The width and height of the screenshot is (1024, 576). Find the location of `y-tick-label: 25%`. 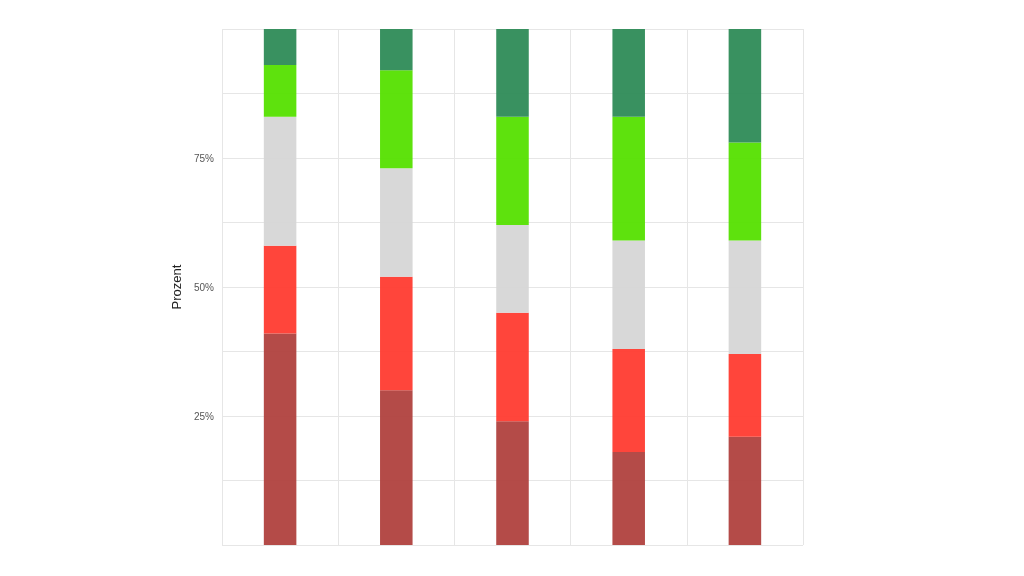

y-tick-label: 25% is located at coordinates (204, 416).